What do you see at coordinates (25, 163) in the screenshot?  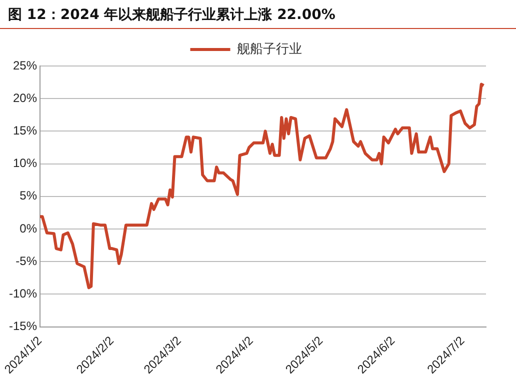 I see `y-tick-label: 10%` at bounding box center [25, 163].